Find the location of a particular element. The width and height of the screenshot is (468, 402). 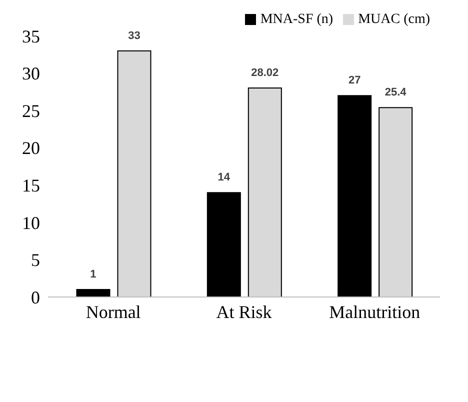

data-label: 27 is located at coordinates (354, 80).